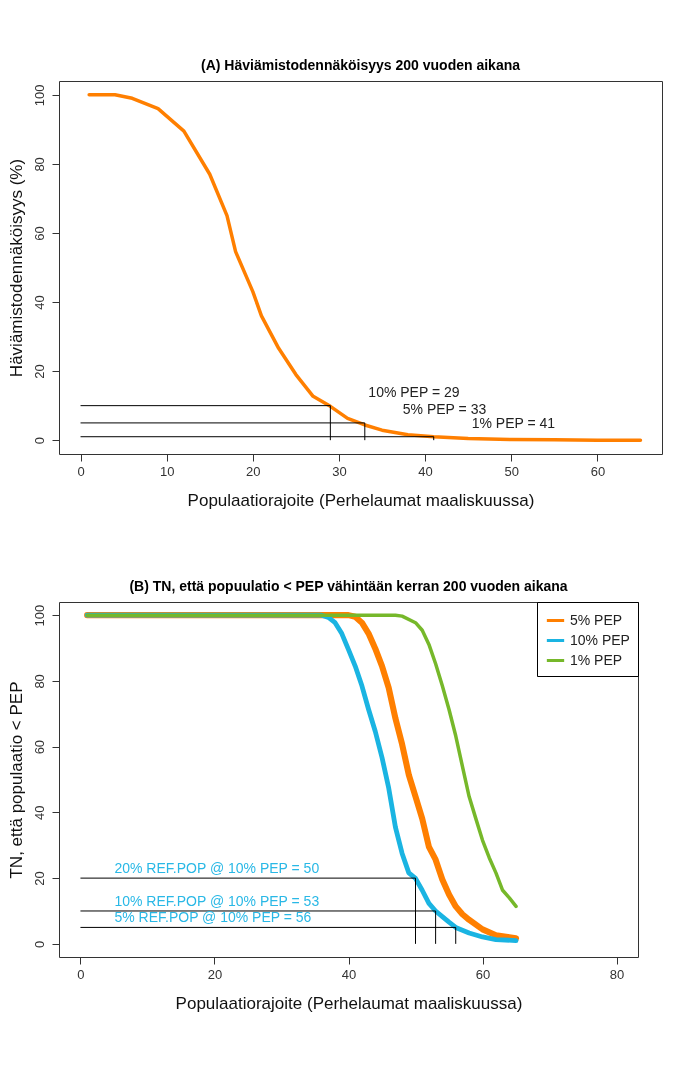 The image size is (690, 1081). I want to click on legend-label: 1% PEP, so click(596, 659).